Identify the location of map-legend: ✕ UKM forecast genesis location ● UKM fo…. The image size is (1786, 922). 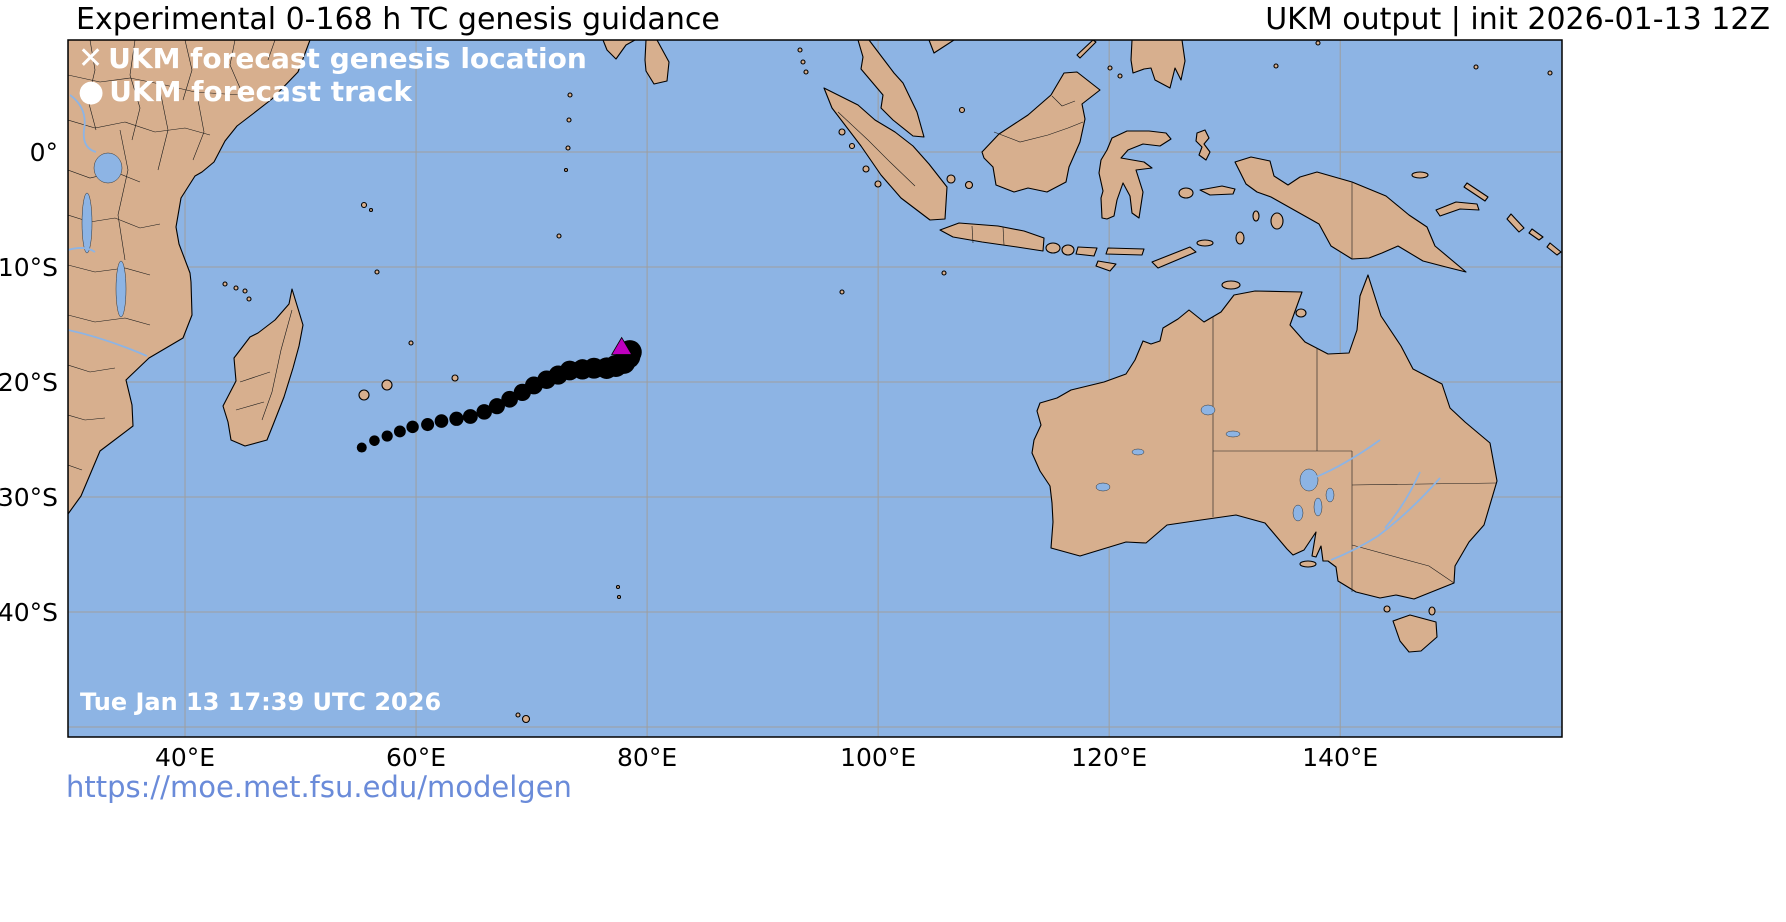
(332, 75).